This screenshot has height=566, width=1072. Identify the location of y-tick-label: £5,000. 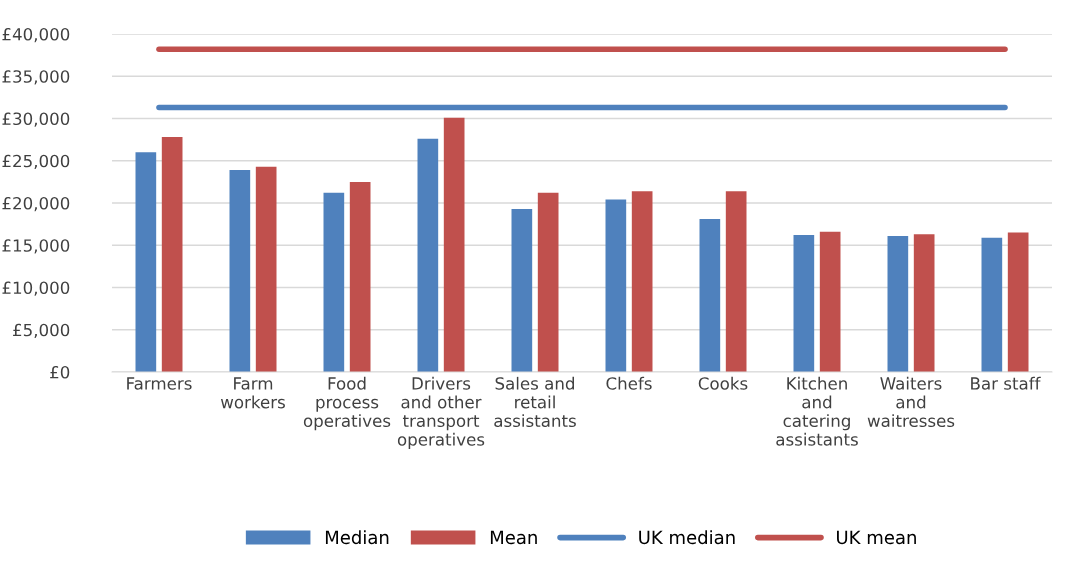
(41, 331).